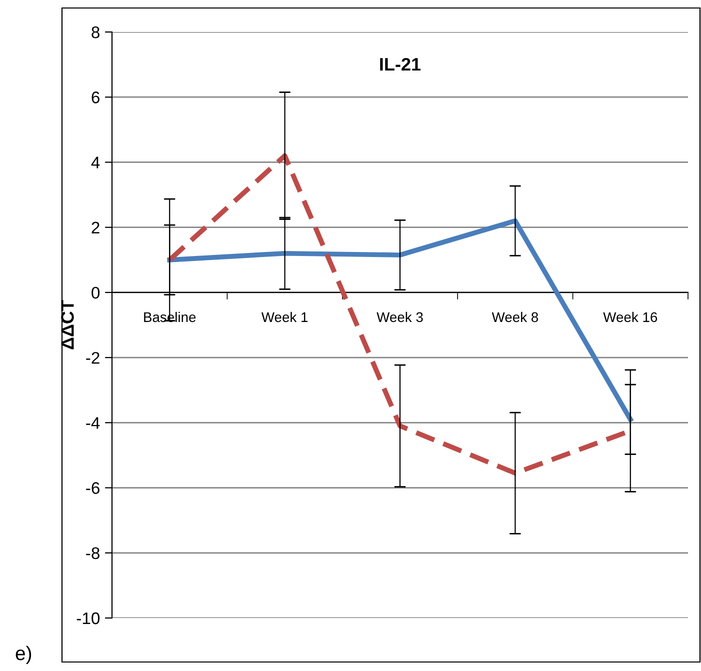 Image resolution: width=701 pixels, height=671 pixels. I want to click on y-tick-label: 2, so click(96, 228).